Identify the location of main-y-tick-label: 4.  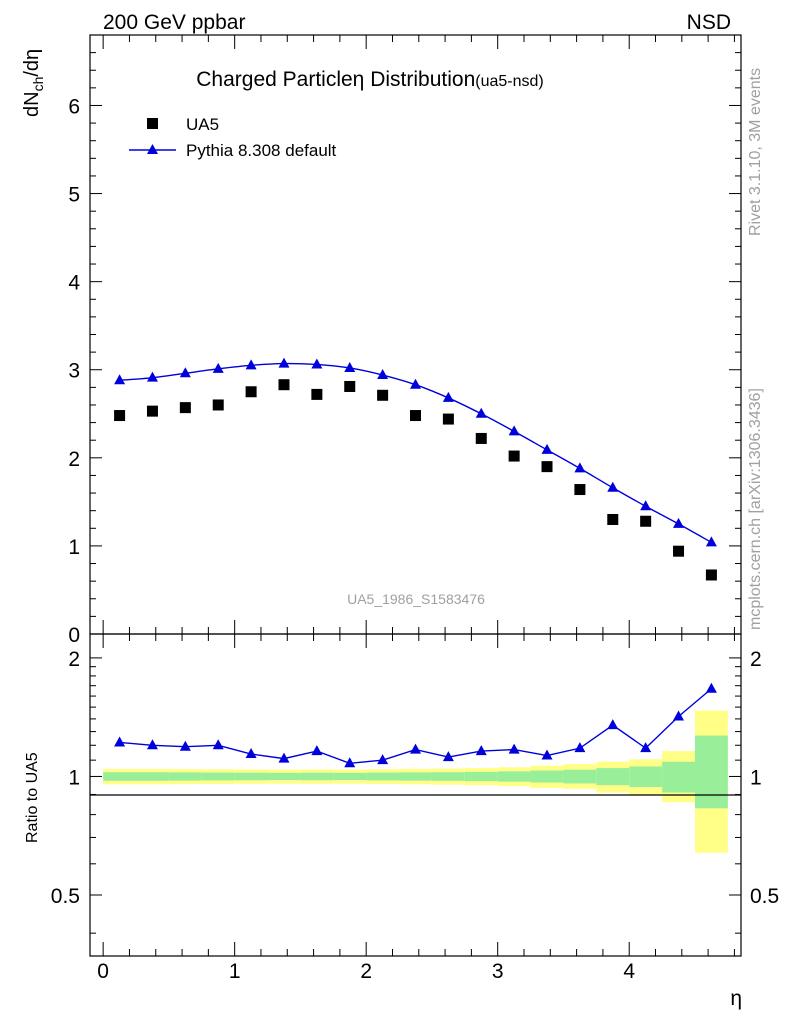
(74, 283).